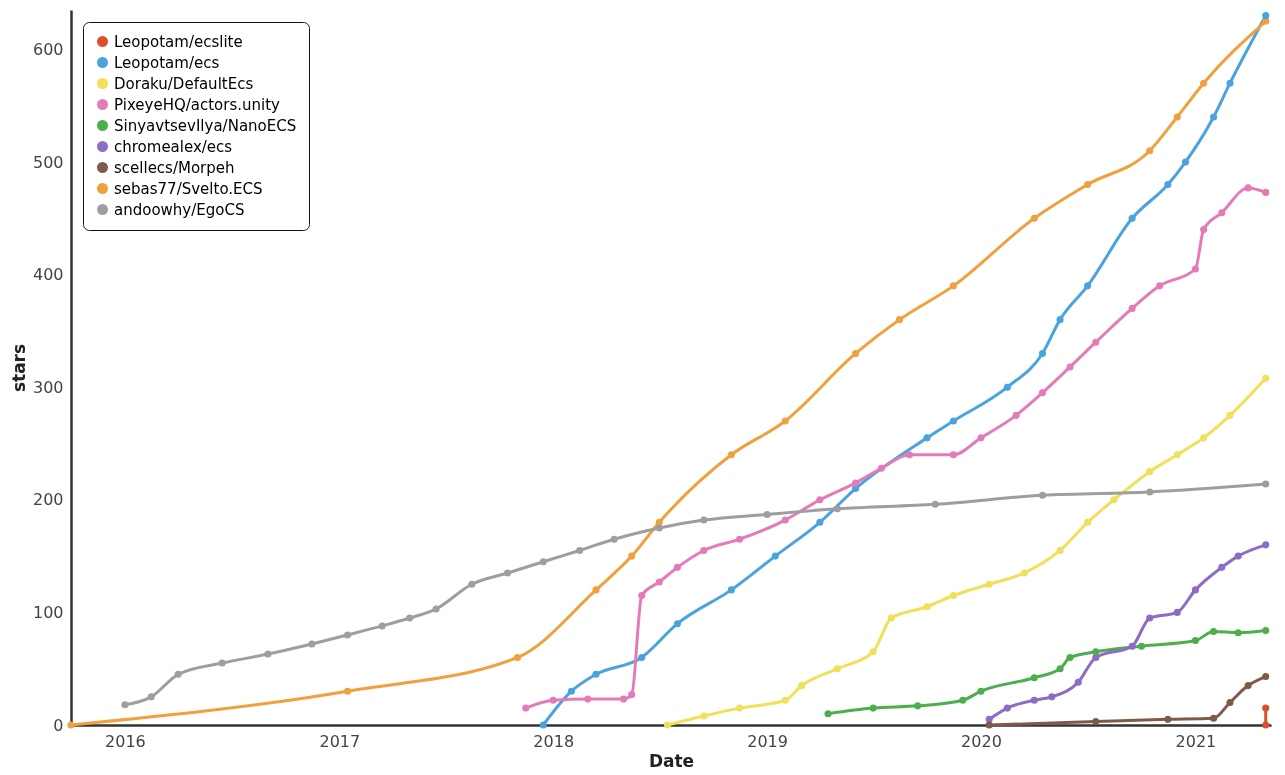  What do you see at coordinates (197, 104) in the screenshot?
I see `legend-label: PixeyeHQ/actors.unity` at bounding box center [197, 104].